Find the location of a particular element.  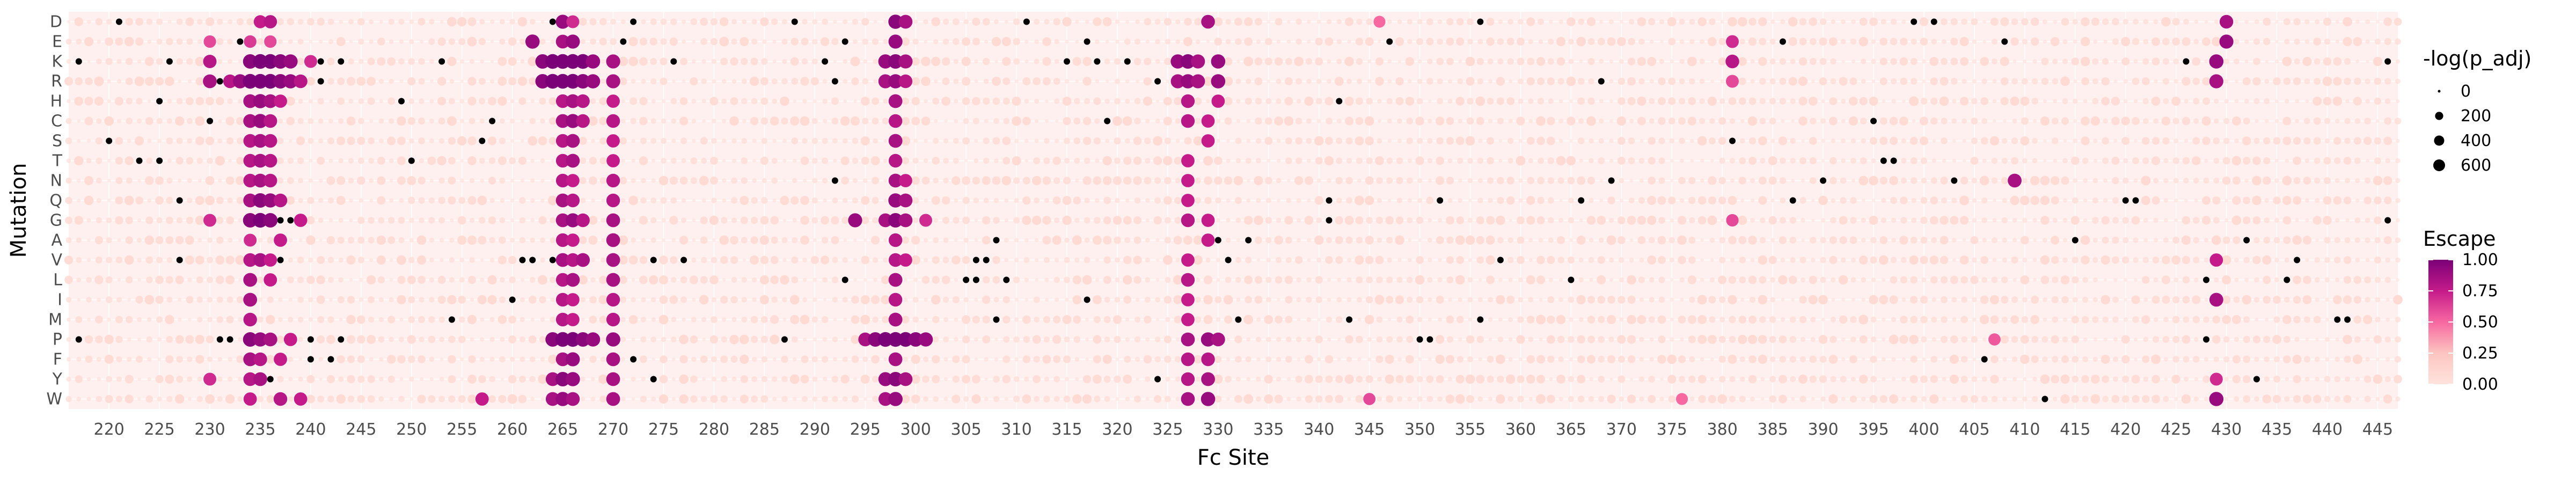

x-tick-label: 375 is located at coordinates (1672, 429).